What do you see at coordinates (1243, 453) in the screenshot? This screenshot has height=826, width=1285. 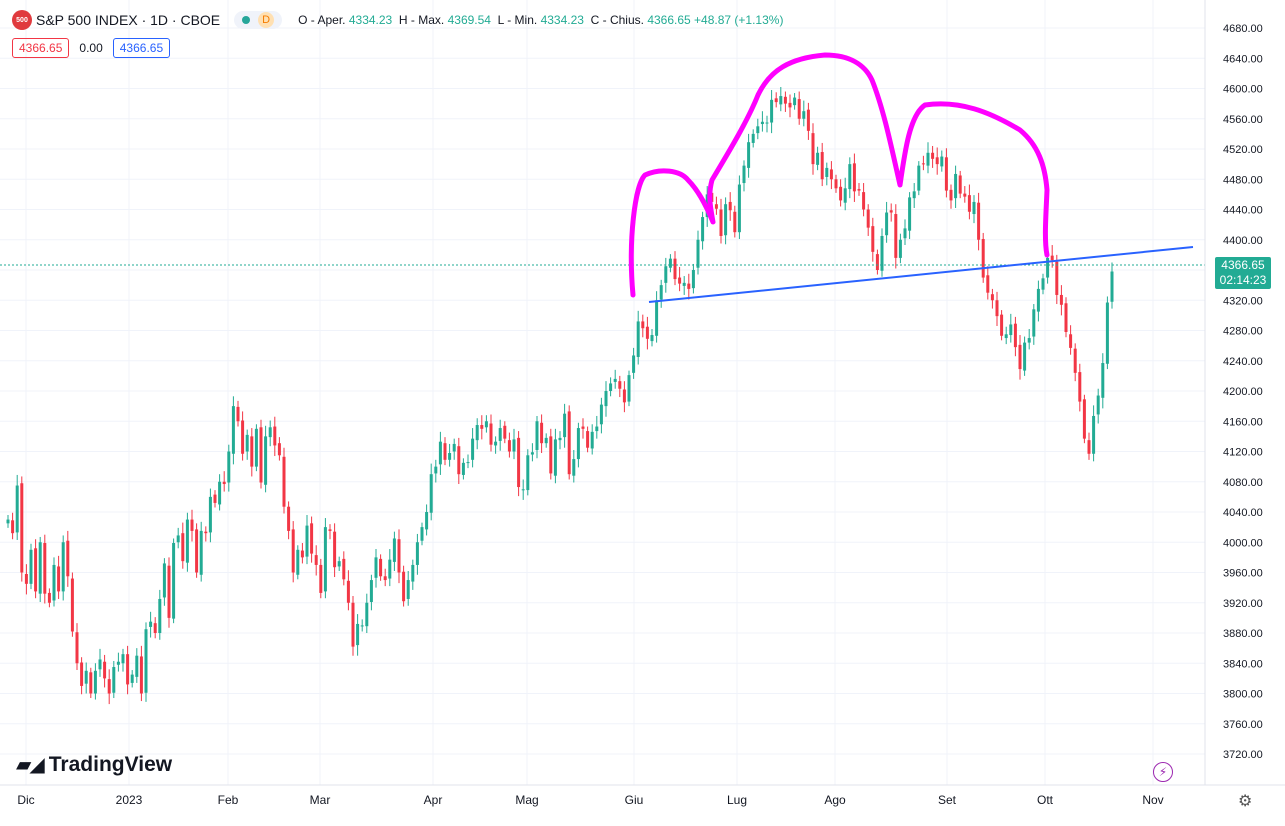 I see `y-tick-label: 4120.00` at bounding box center [1243, 453].